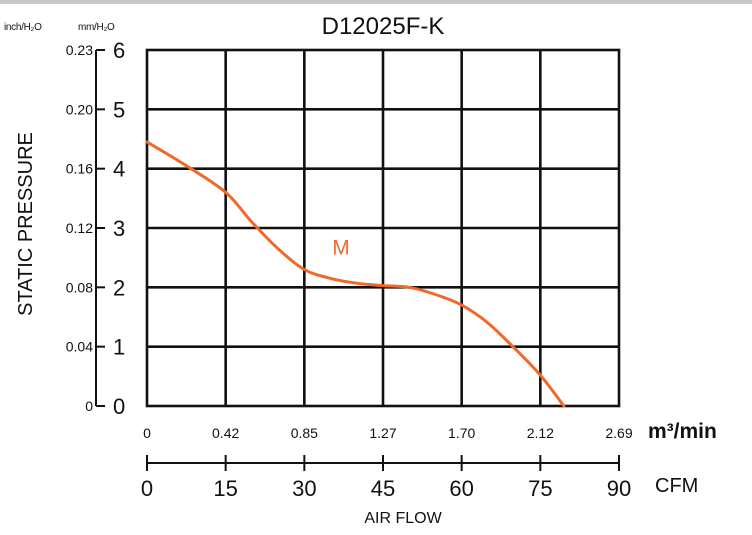  Describe the element at coordinates (225, 433) in the screenshot. I see `x-tick-label-m3: 0.42` at that location.